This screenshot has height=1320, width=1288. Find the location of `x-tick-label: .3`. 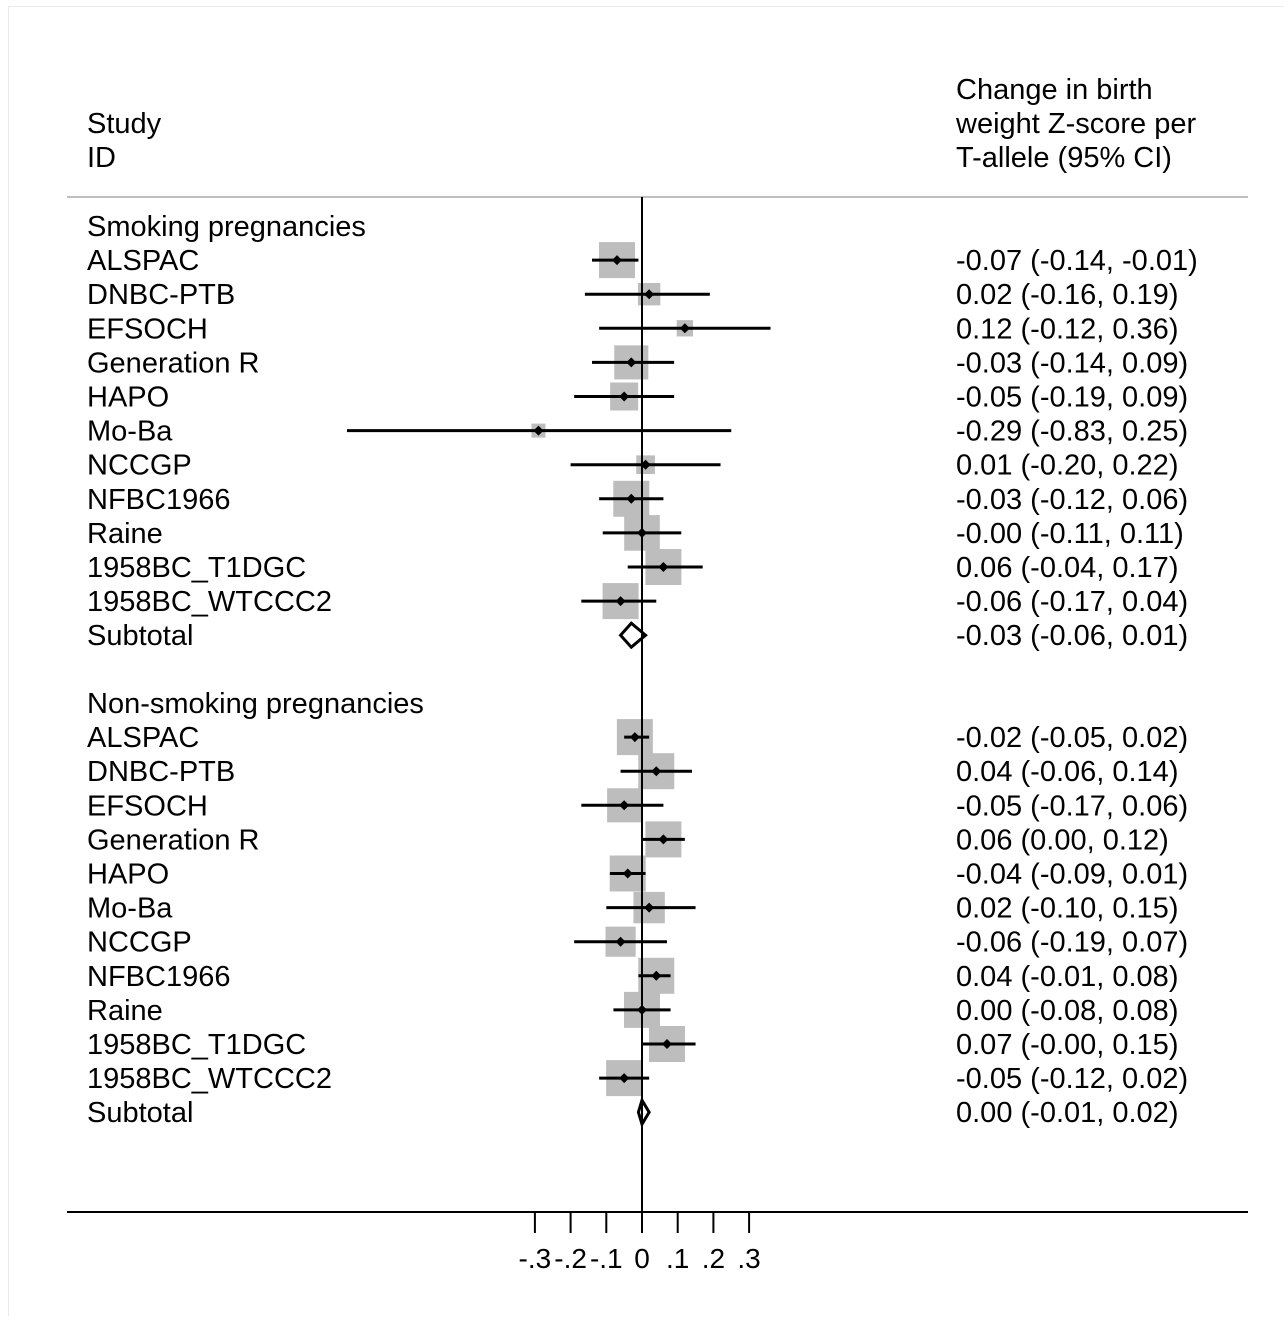

x-tick-label: .3 is located at coordinates (748, 1258).